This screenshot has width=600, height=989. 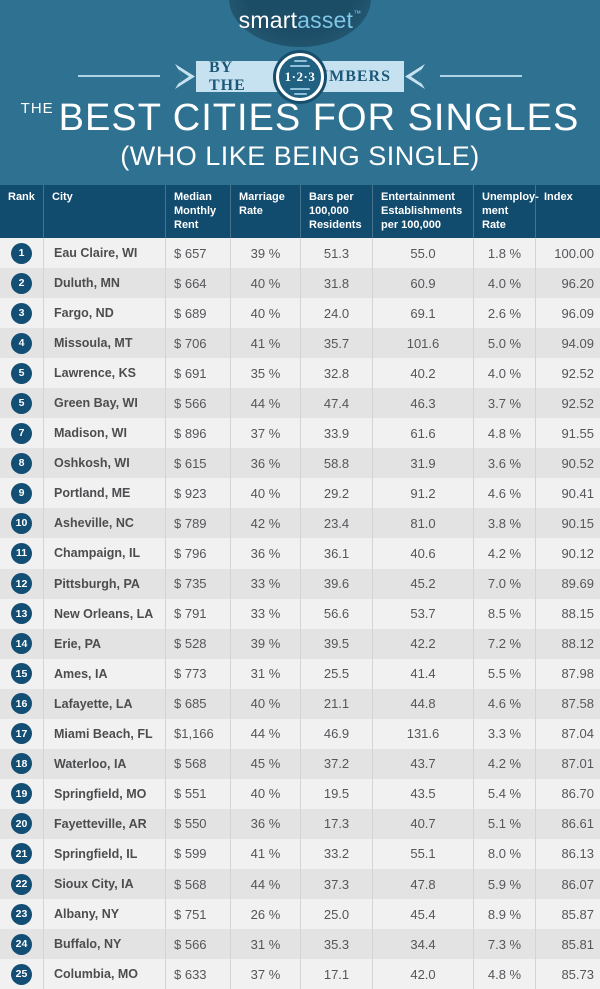 I want to click on bars-cell: 51.3, so click(x=336, y=253).